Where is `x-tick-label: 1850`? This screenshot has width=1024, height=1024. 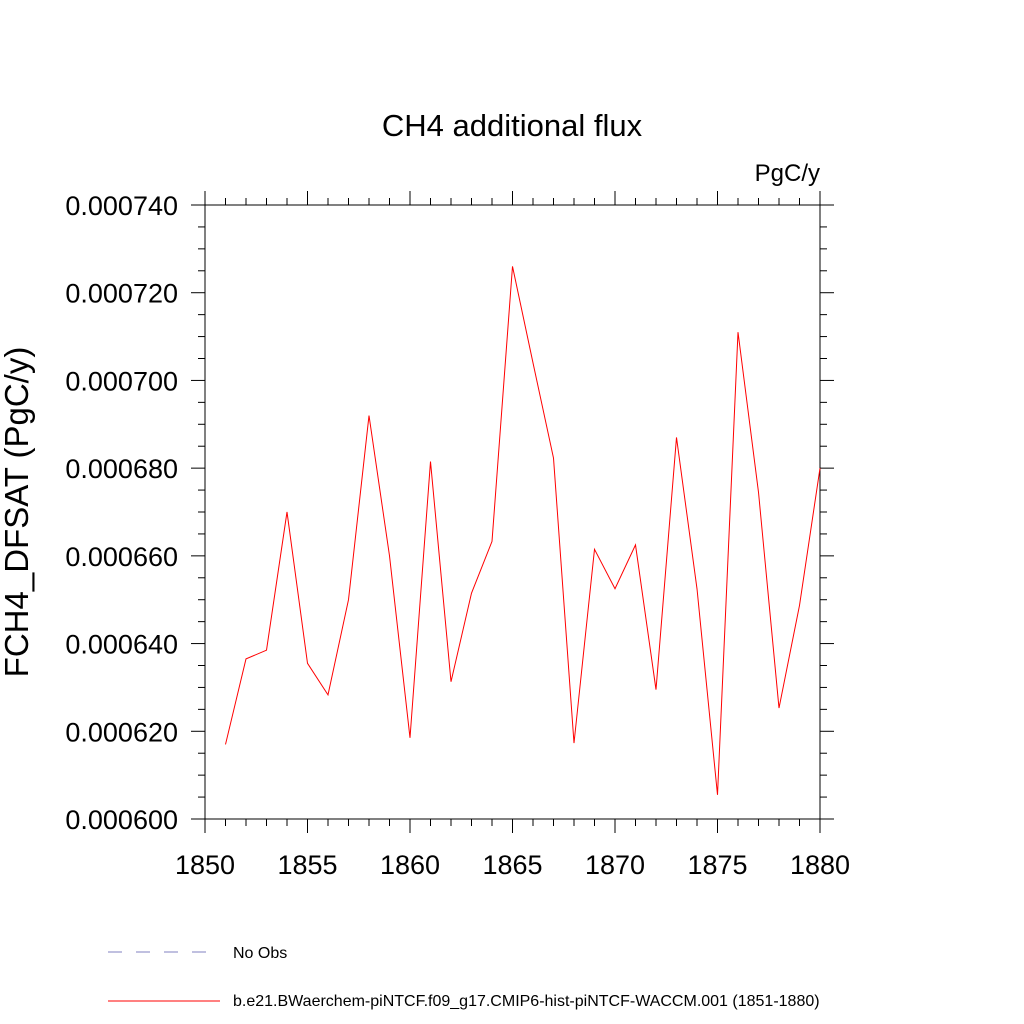
x-tick-label: 1850 is located at coordinates (205, 865).